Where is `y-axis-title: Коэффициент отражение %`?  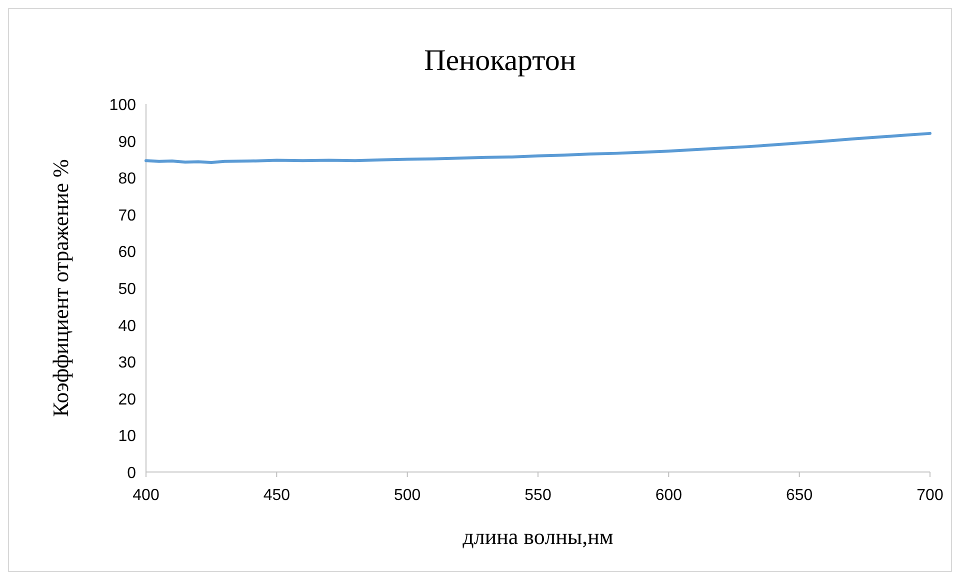 y-axis-title: Коэффициент отражение % is located at coordinates (60, 288).